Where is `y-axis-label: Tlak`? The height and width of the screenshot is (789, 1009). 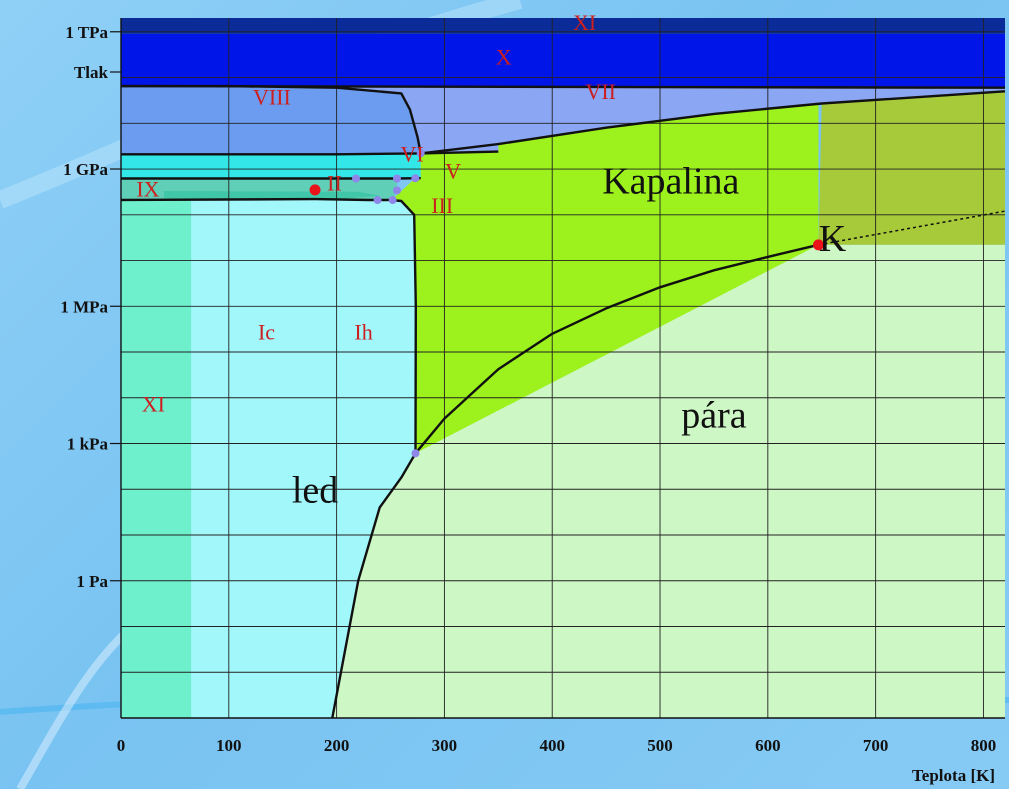 y-axis-label: Tlak is located at coordinates (91, 72).